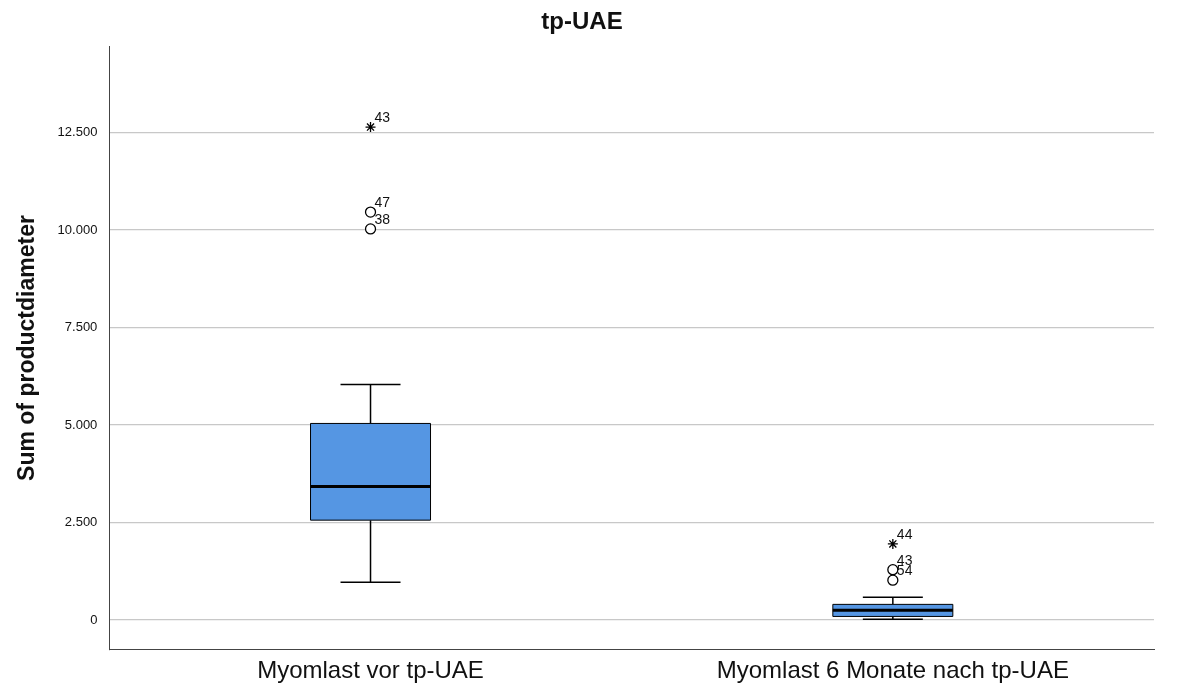 The height and width of the screenshot is (699, 1179). What do you see at coordinates (892, 670) in the screenshot?
I see `x-tick-label: Myomlast 6 Monate nach tp-UAE` at bounding box center [892, 670].